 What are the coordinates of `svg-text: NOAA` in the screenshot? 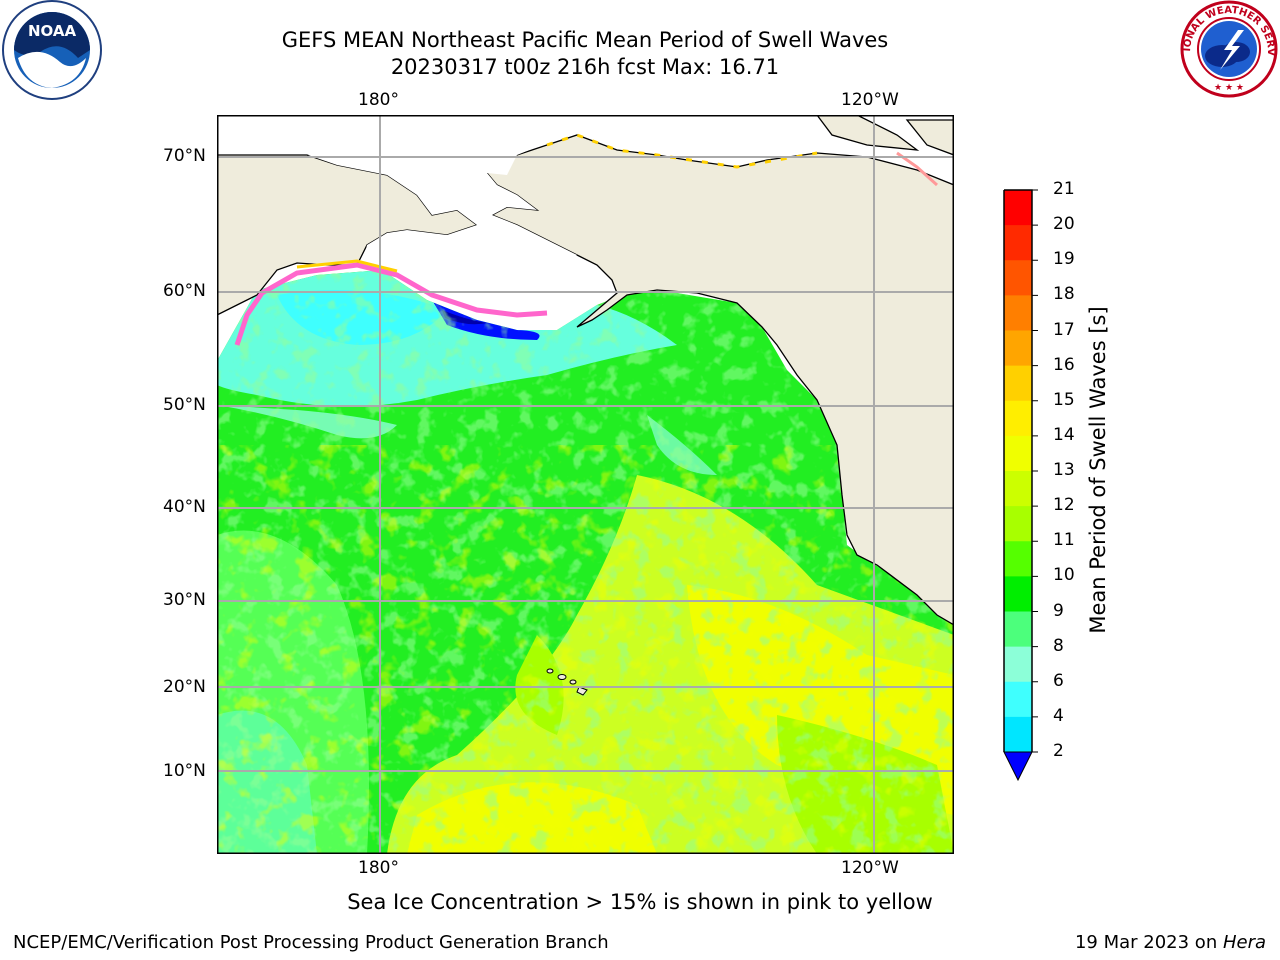 It's located at (52, 31).